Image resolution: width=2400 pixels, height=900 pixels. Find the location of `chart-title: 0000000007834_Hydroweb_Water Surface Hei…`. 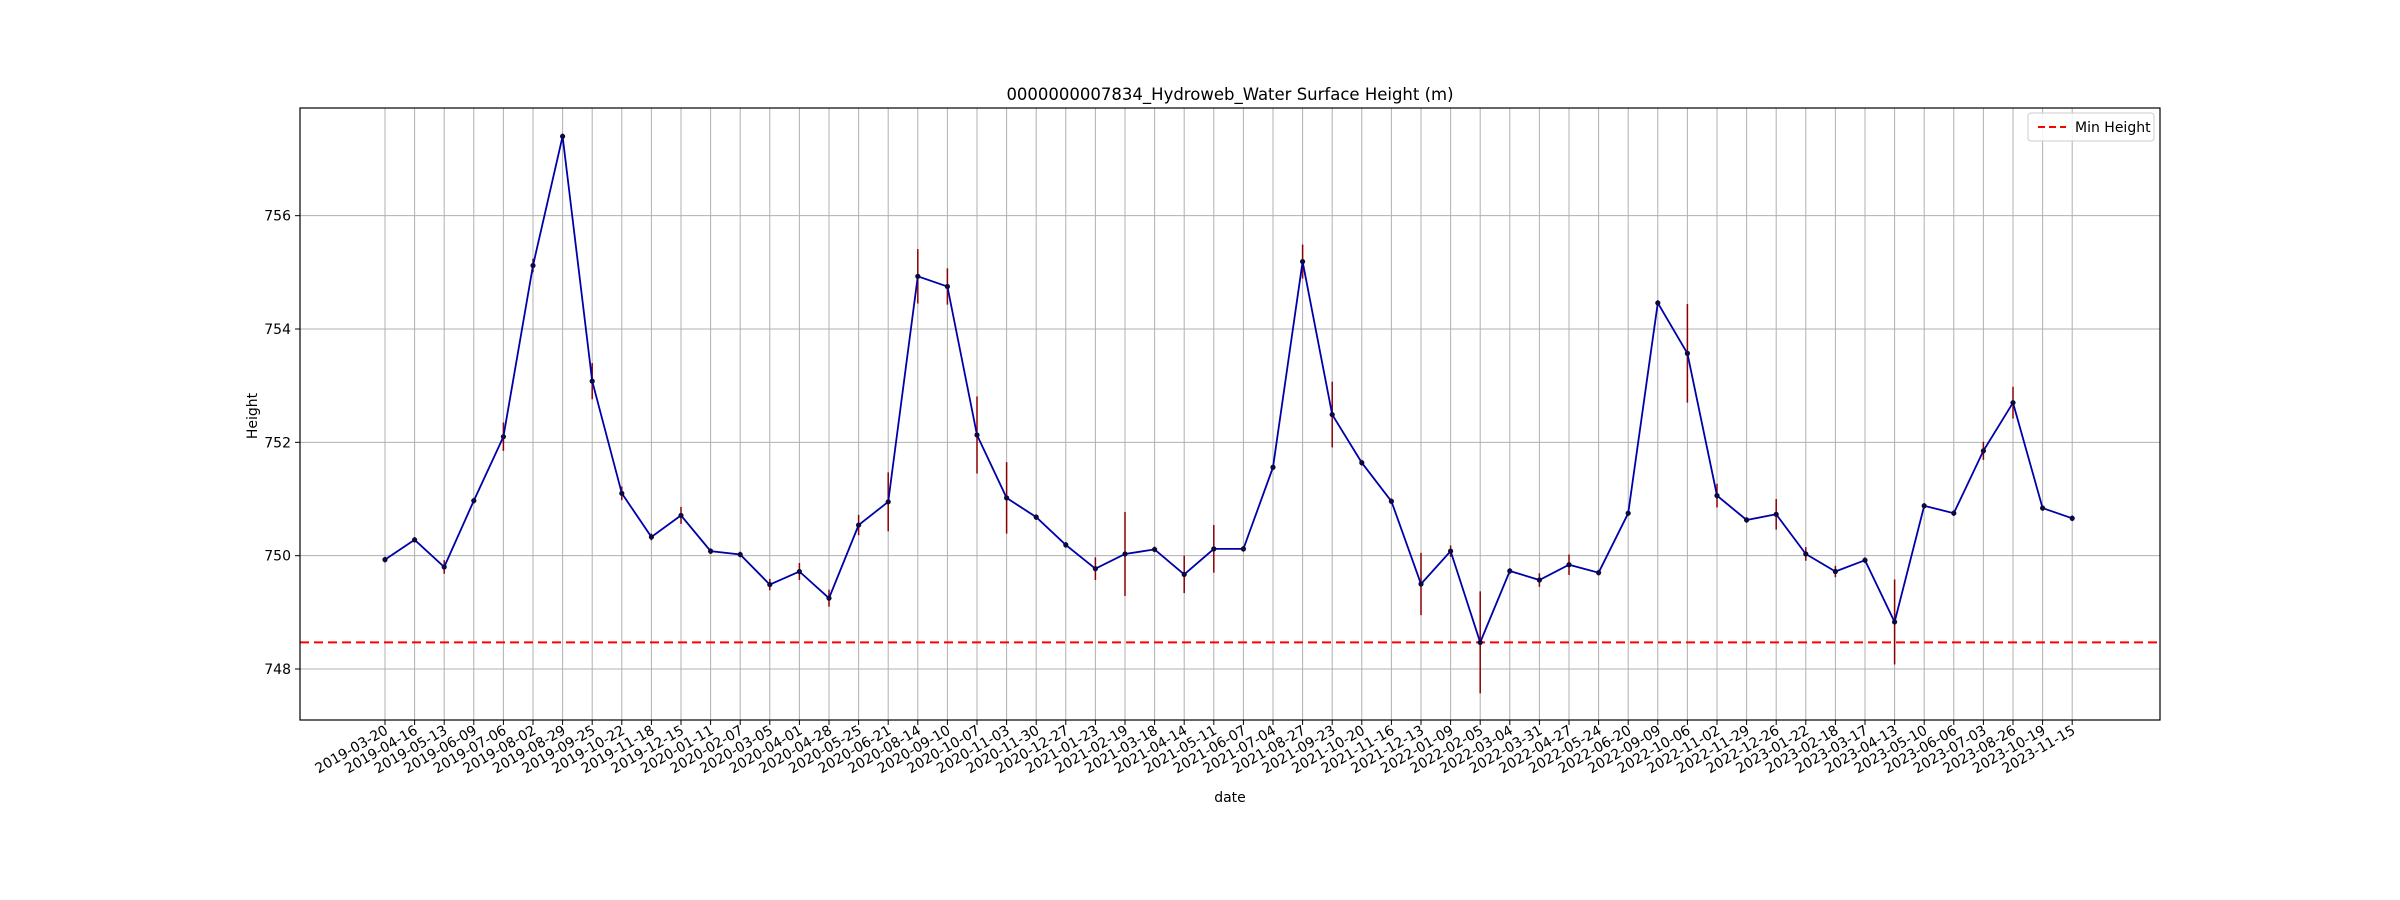

chart-title: 0000000007834_Hydroweb_Water Surface Hei… is located at coordinates (1229, 95).